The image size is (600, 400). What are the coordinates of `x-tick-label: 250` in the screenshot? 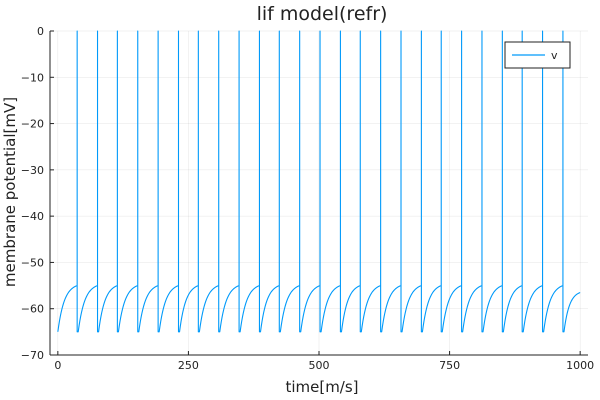 It's located at (188, 365).